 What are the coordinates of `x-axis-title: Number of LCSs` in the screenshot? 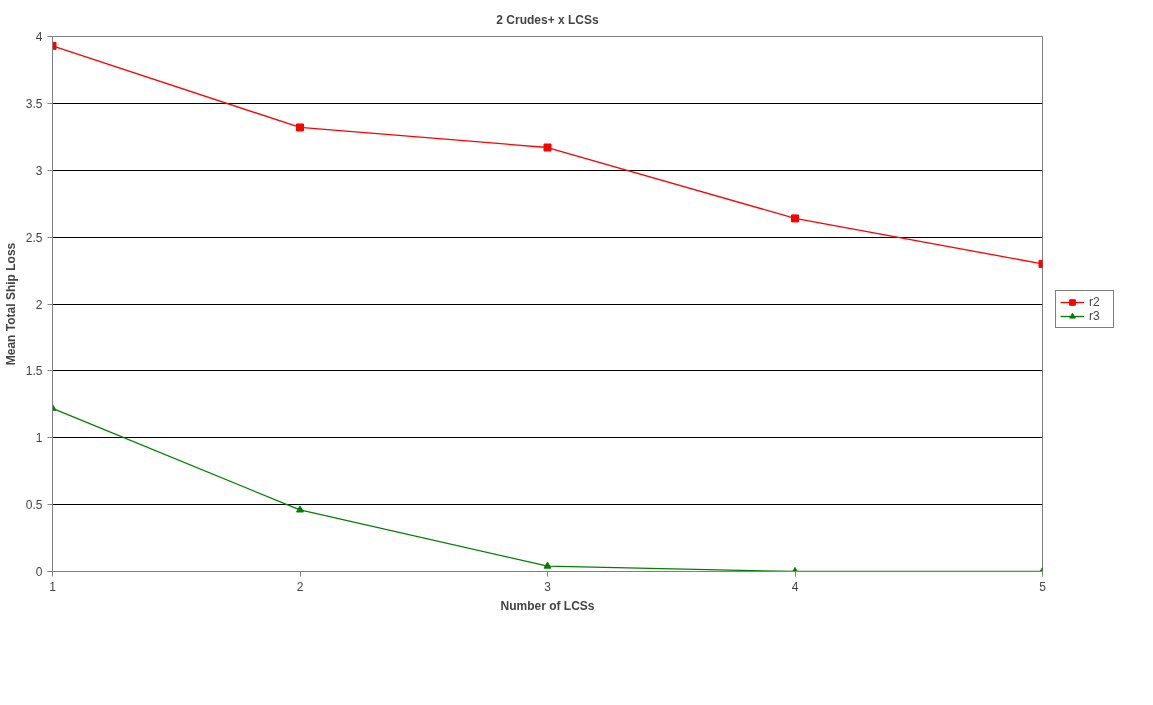 It's located at (547, 605).